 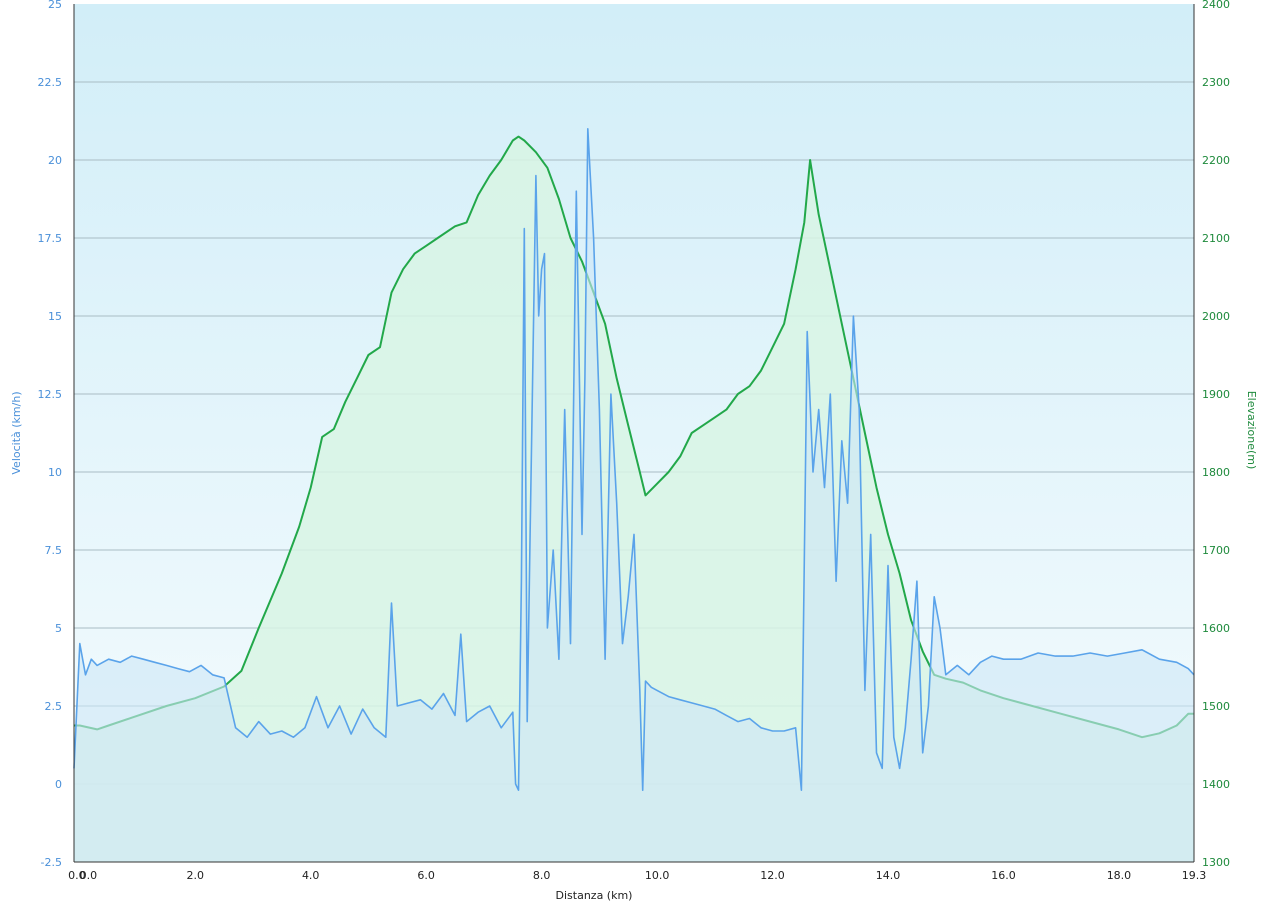 I want to click on right-tick-label: 1700, so click(x=1216, y=550).